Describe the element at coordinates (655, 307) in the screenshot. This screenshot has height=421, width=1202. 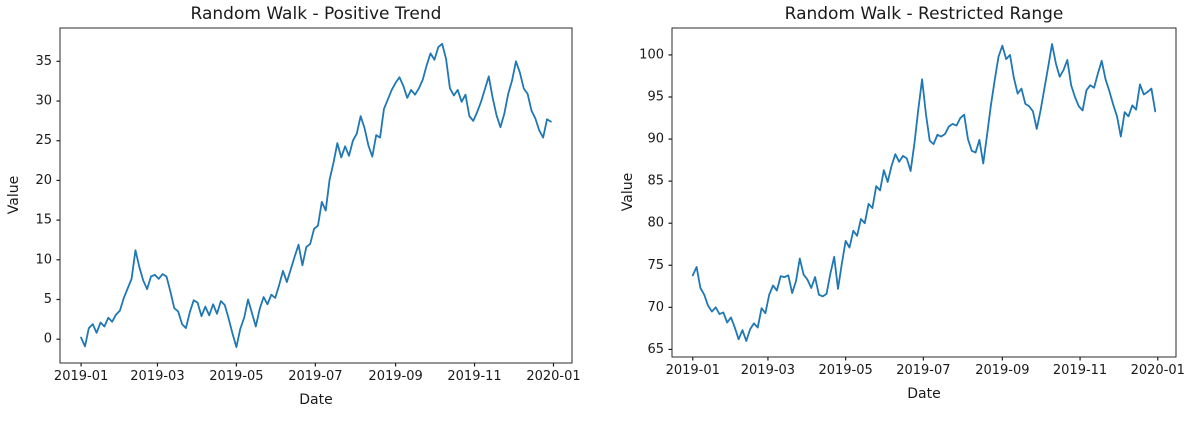
I see `y-tick-label: 70` at that location.